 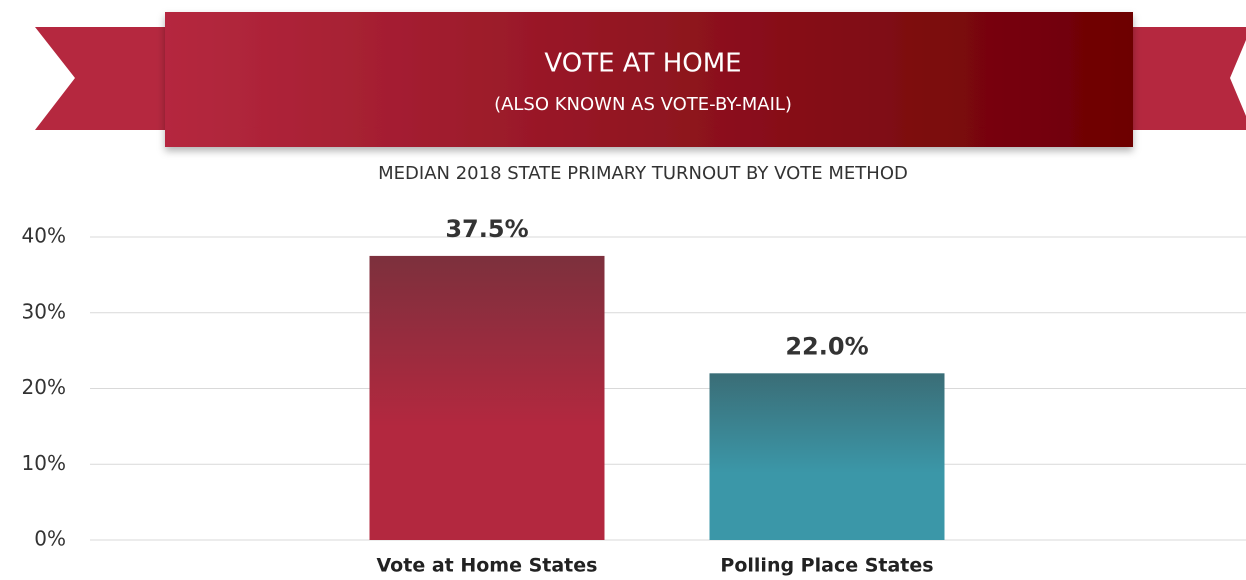 What do you see at coordinates (1238, 78) in the screenshot?
I see `ribbon-notch` at bounding box center [1238, 78].